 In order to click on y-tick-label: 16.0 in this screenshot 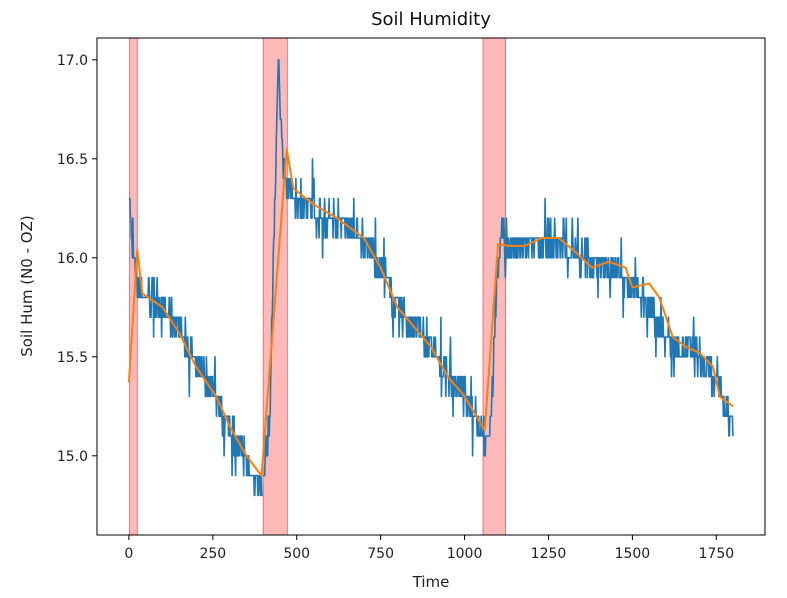, I will do `click(72, 259)`.